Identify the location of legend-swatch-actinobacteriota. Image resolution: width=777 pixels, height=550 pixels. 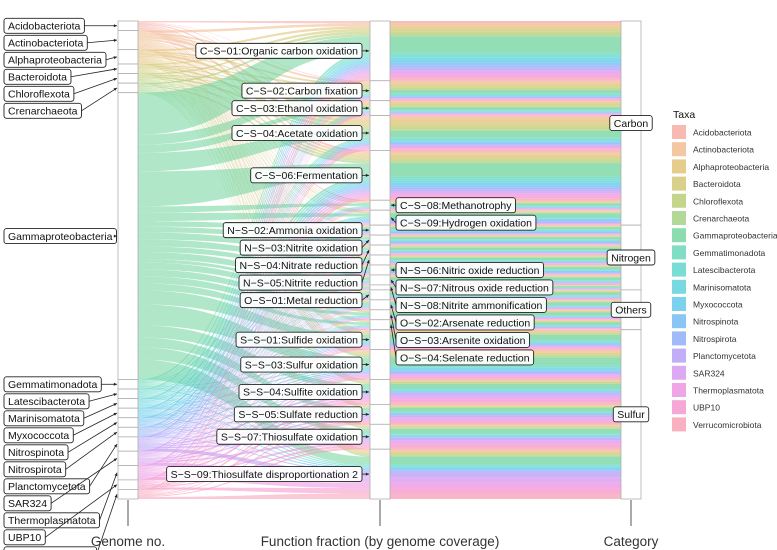
(679, 149).